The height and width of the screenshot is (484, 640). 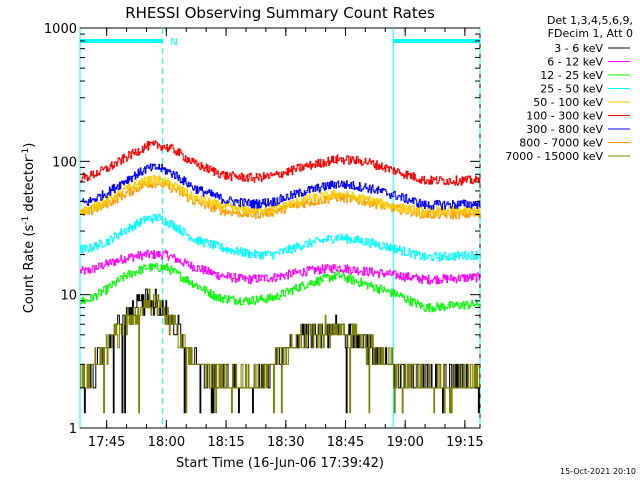 What do you see at coordinates (73, 429) in the screenshot?
I see `y-tick-label-0: 1` at bounding box center [73, 429].